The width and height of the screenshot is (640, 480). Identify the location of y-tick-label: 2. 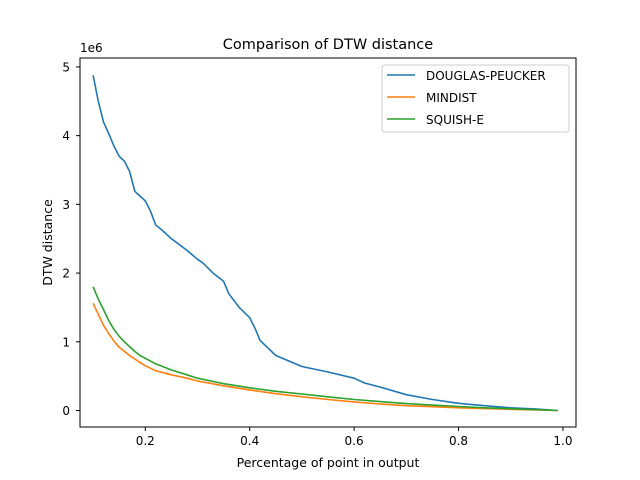
(66, 274).